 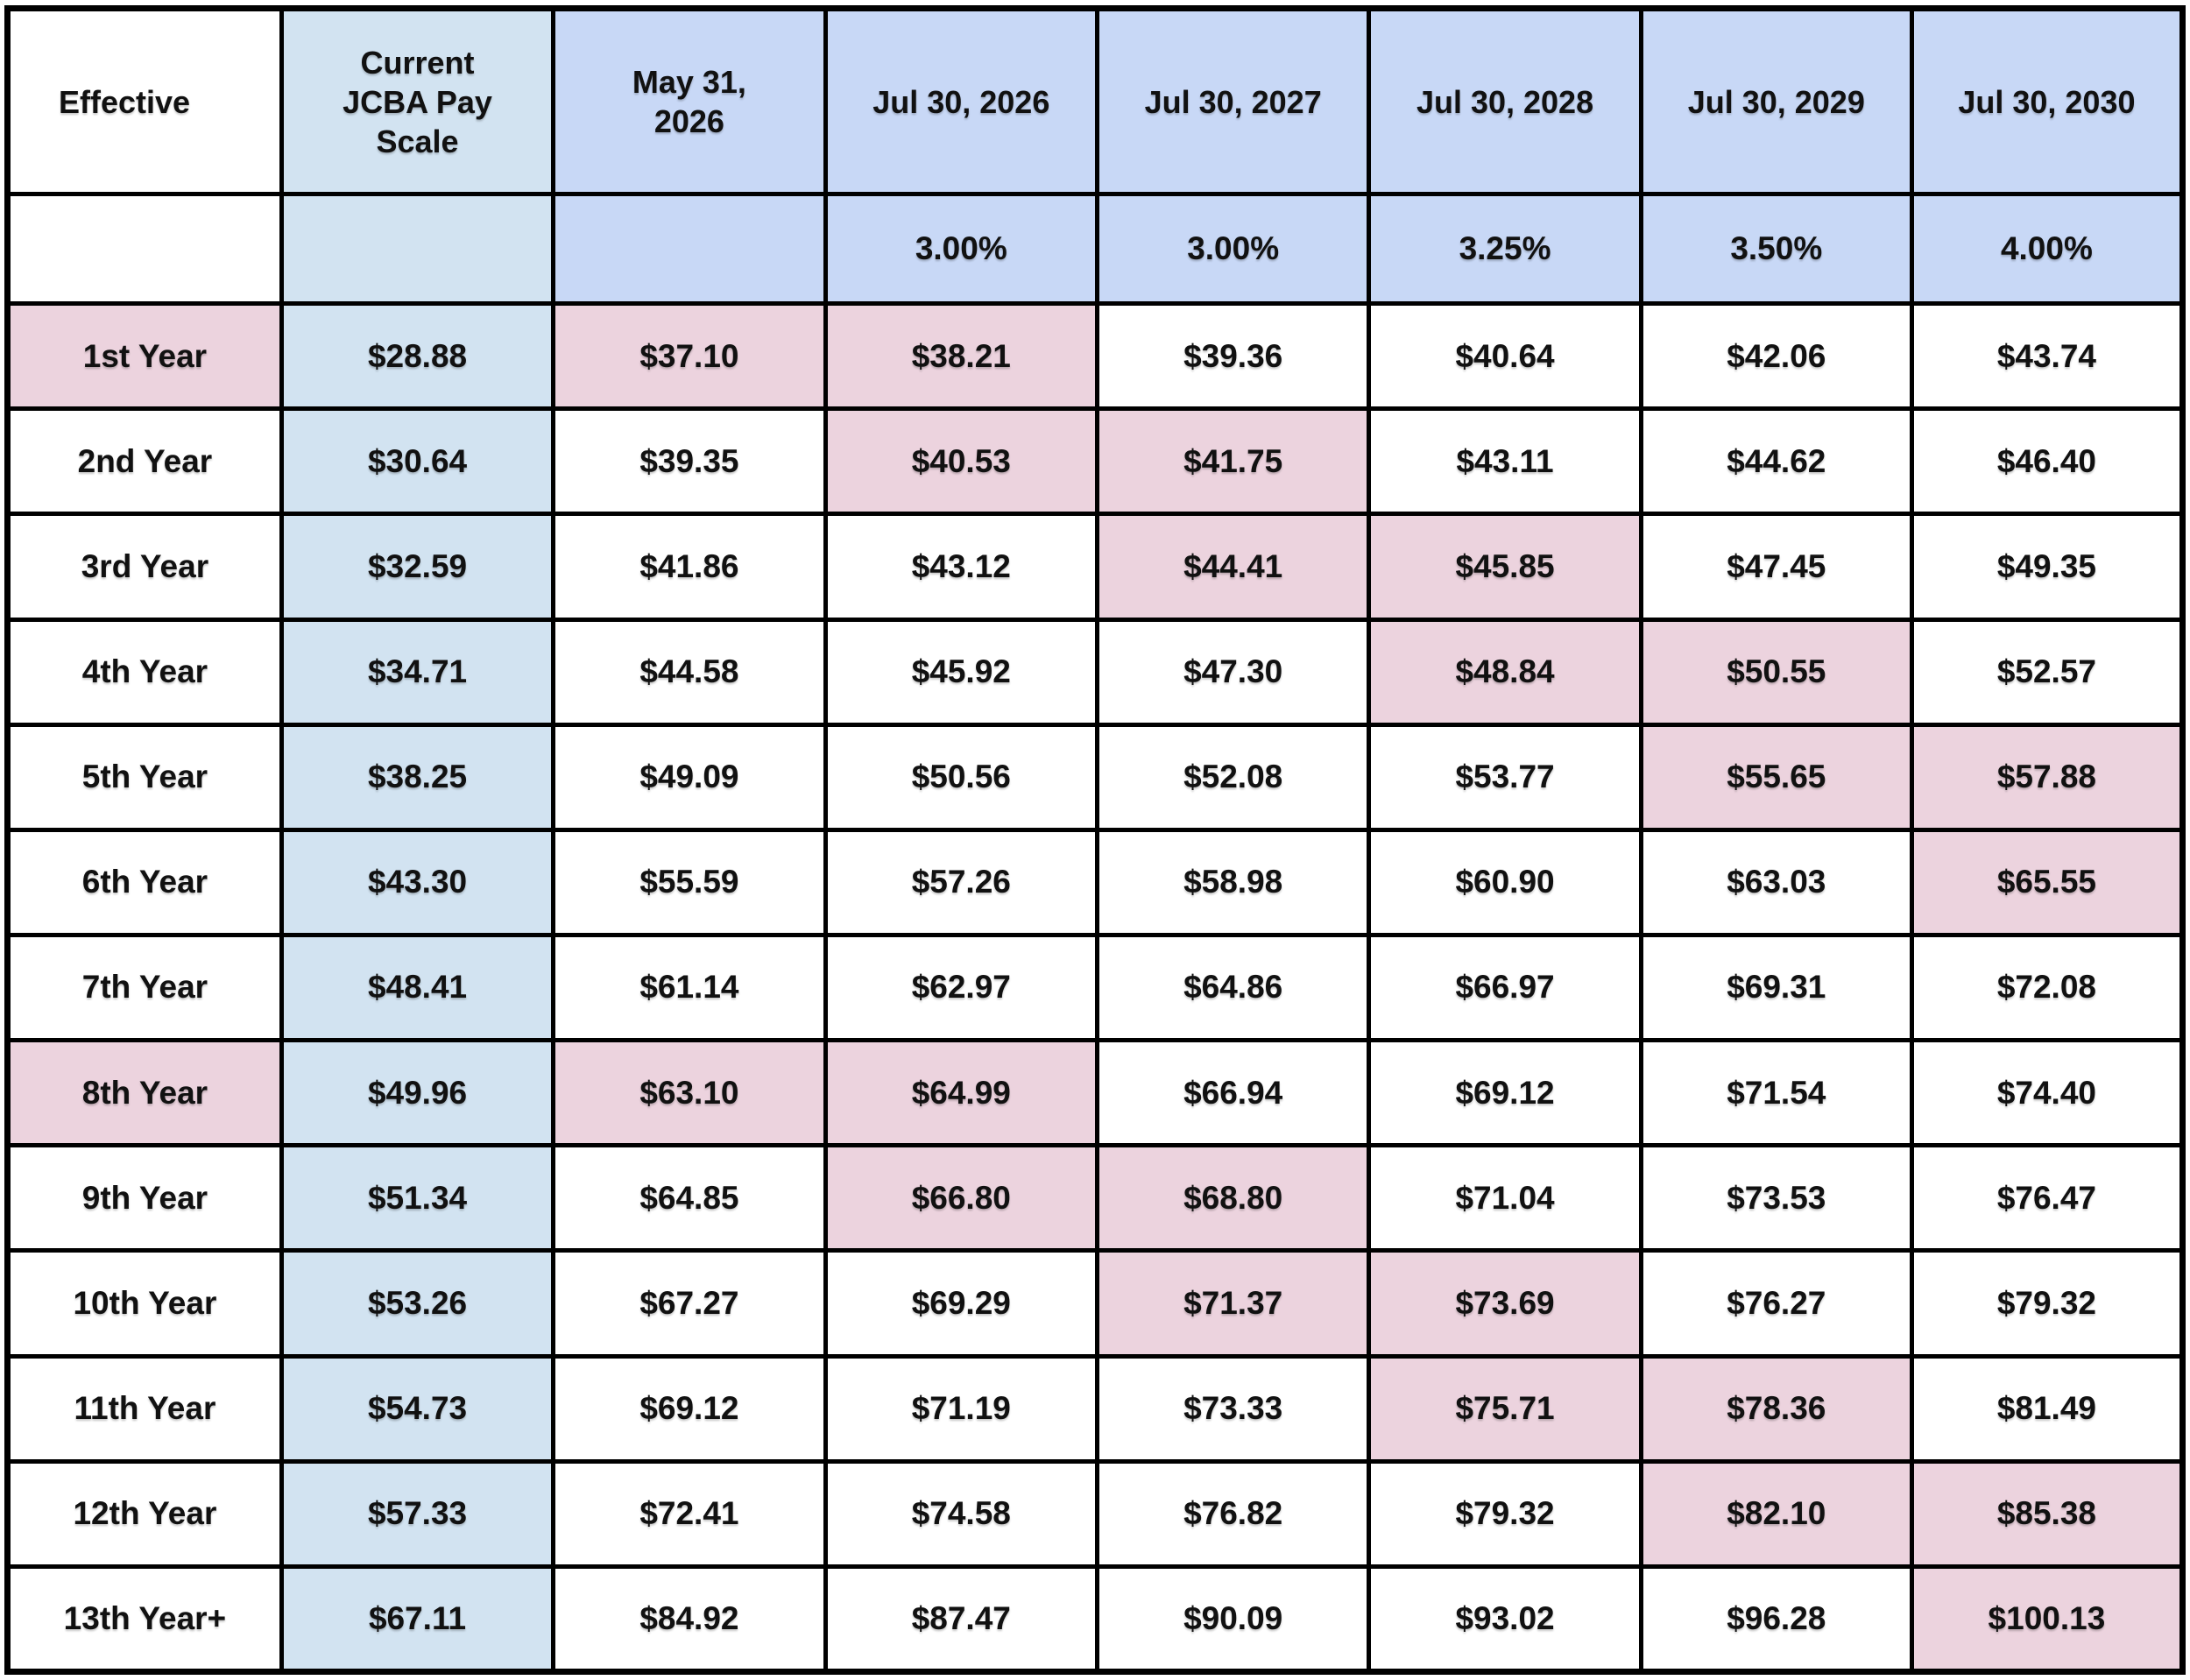 I want to click on pay-cell-5th-year-may-31-2026: $49.09, so click(x=689, y=777).